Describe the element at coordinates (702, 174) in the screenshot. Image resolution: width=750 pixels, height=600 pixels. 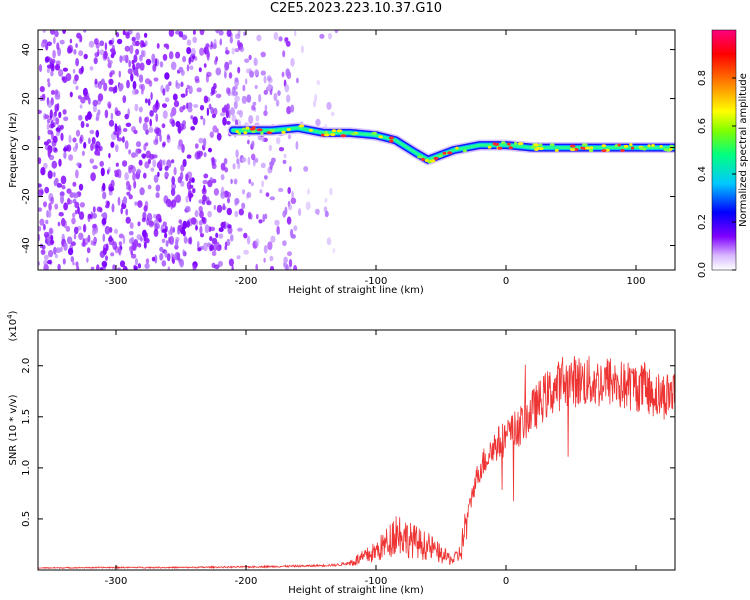
I see `colorbar-tick-label: 0.4` at that location.